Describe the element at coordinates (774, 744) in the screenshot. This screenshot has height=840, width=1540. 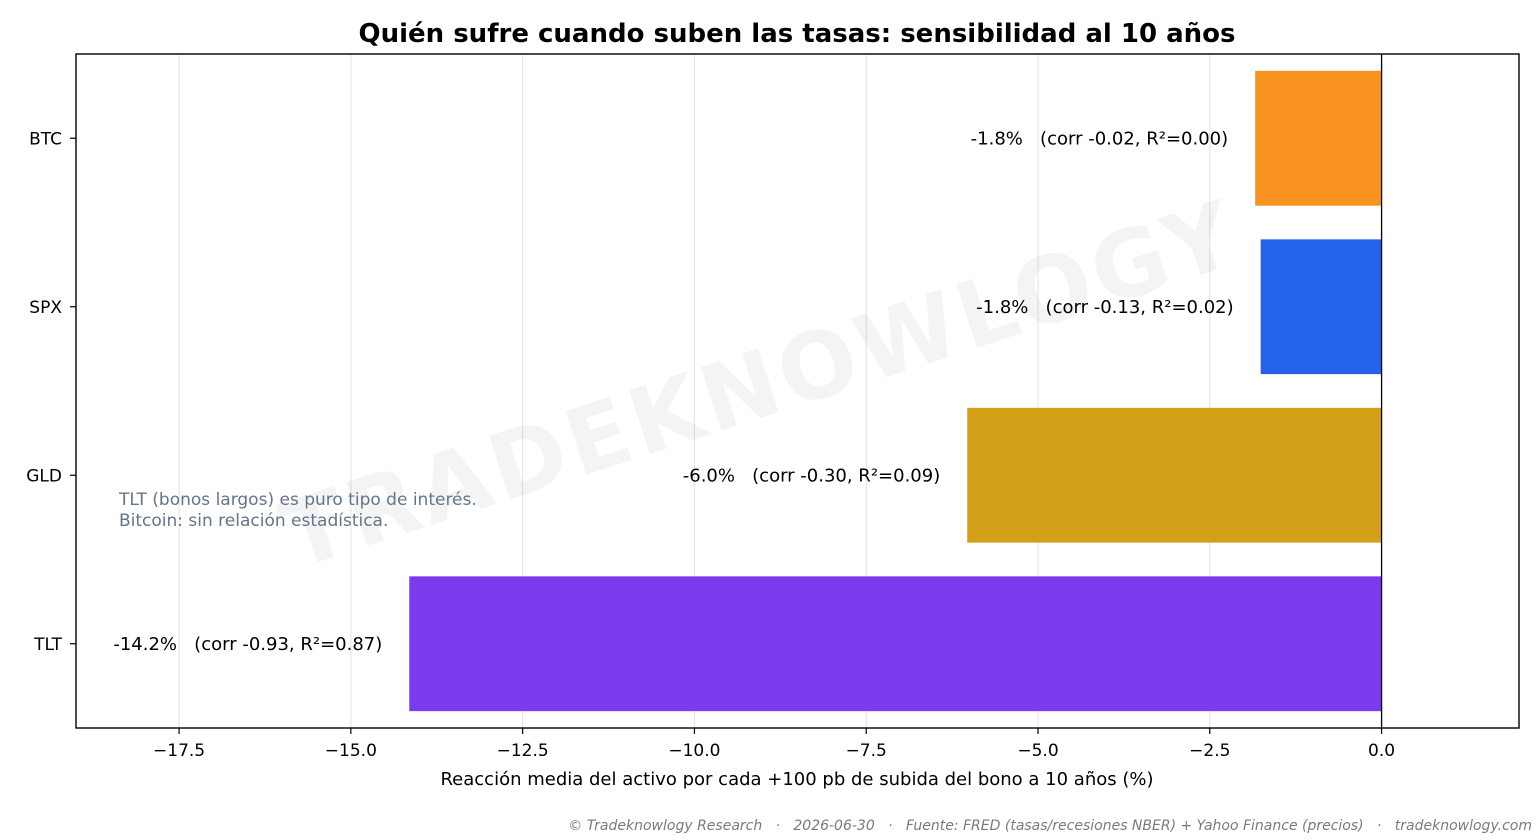
I see `x-ticks: −17.5 −15.0 −12.5 −10.0 −7.5 −5.0 −2.5 0.0` at that location.